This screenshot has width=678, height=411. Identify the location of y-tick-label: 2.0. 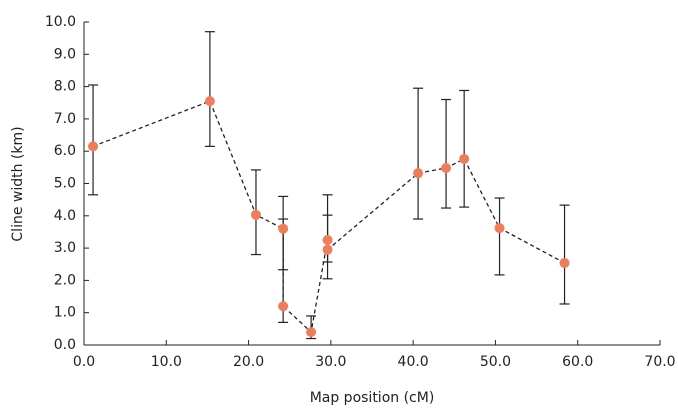
(65, 280).